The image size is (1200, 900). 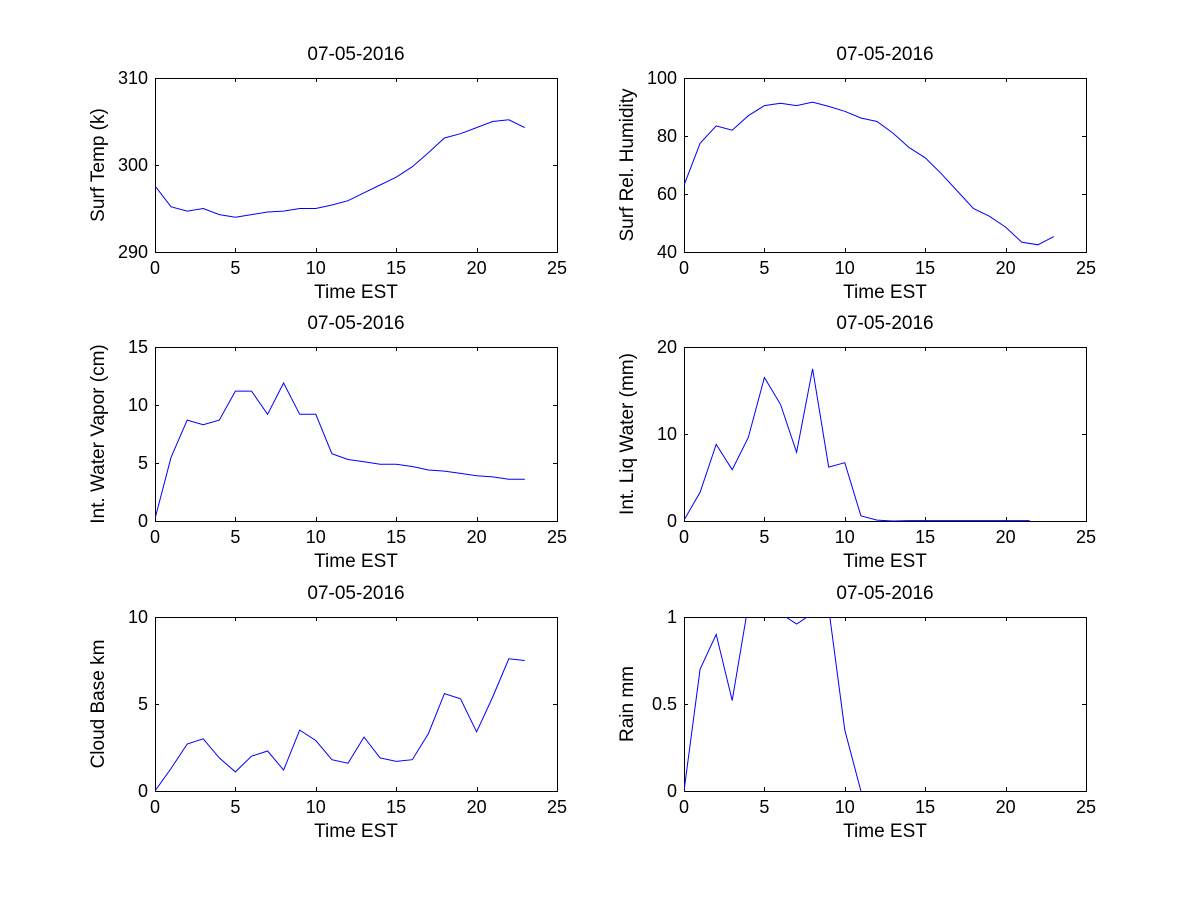 What do you see at coordinates (133, 78) in the screenshot?
I see `y-tick-label: 310` at bounding box center [133, 78].